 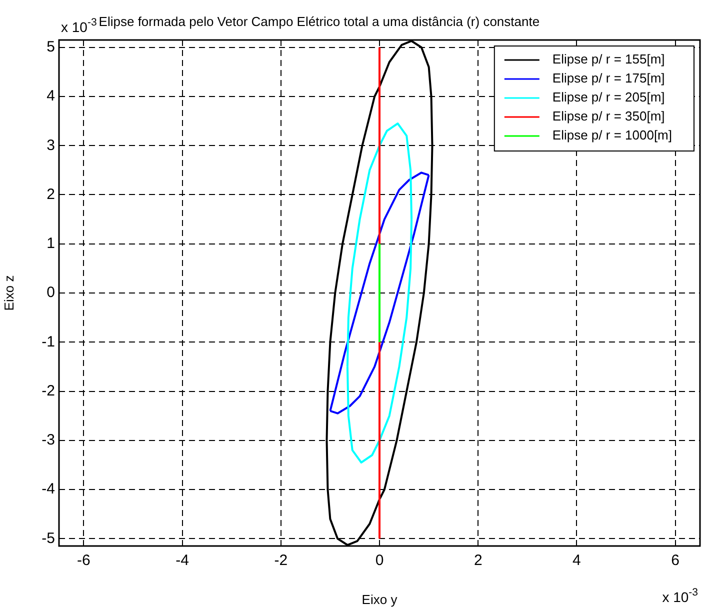 What do you see at coordinates (83, 561) in the screenshot?
I see `x-tick-label: -6` at bounding box center [83, 561].